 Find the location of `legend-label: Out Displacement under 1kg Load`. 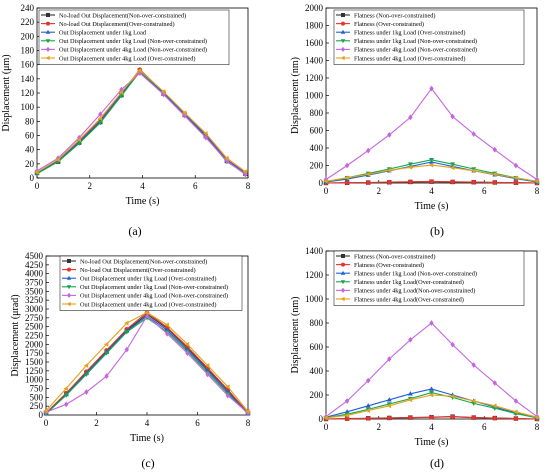

legend-label: Out Displacement under 1kg Load is located at coordinates (103, 33).